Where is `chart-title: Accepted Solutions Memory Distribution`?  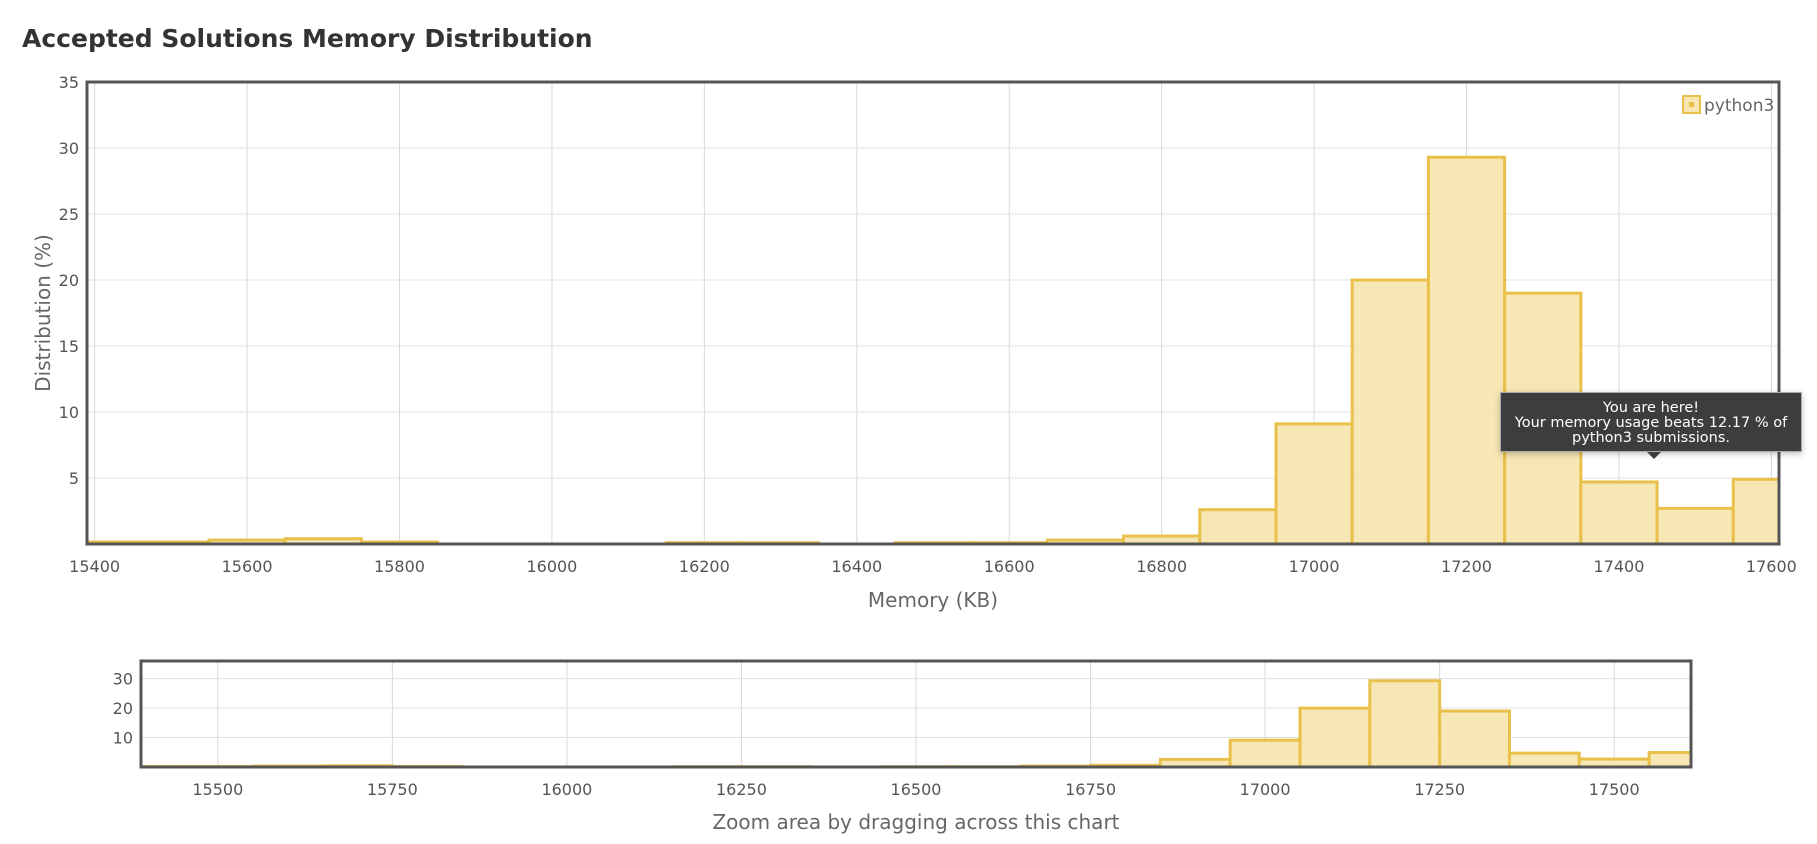
chart-title: Accepted Solutions Memory Distribution is located at coordinates (307, 38).